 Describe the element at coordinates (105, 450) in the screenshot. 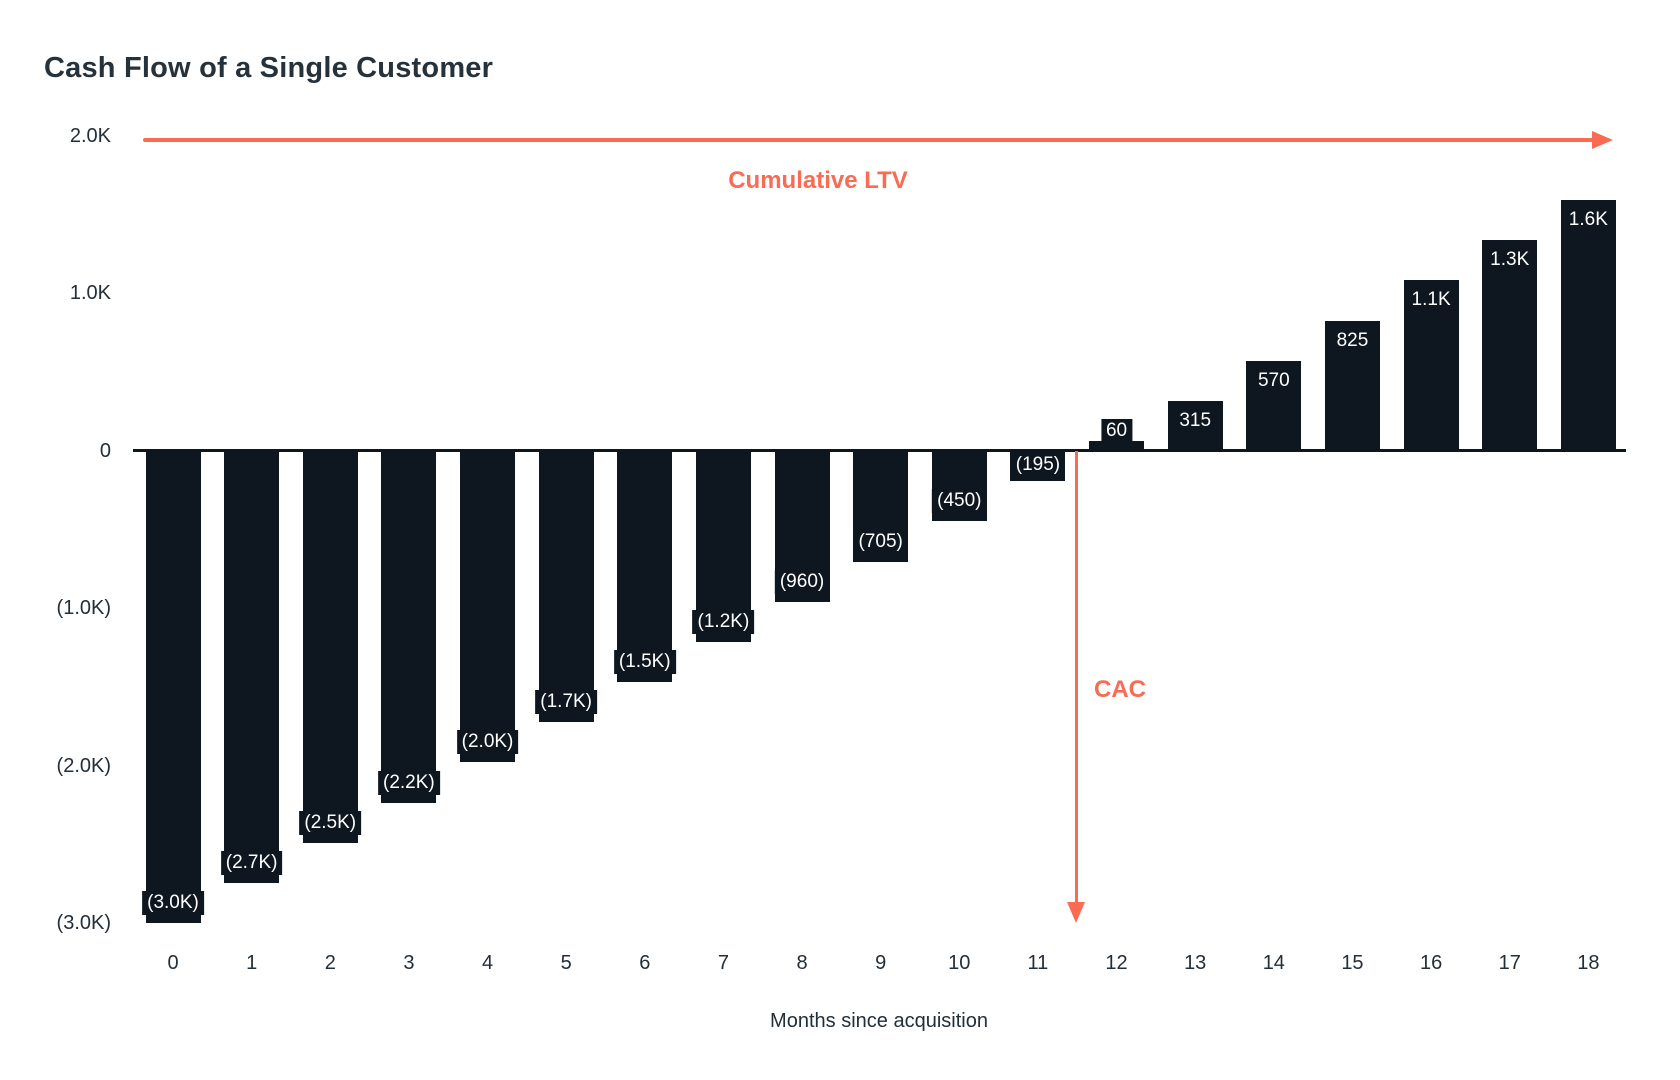

I see `y-tick-label: 0` at that location.